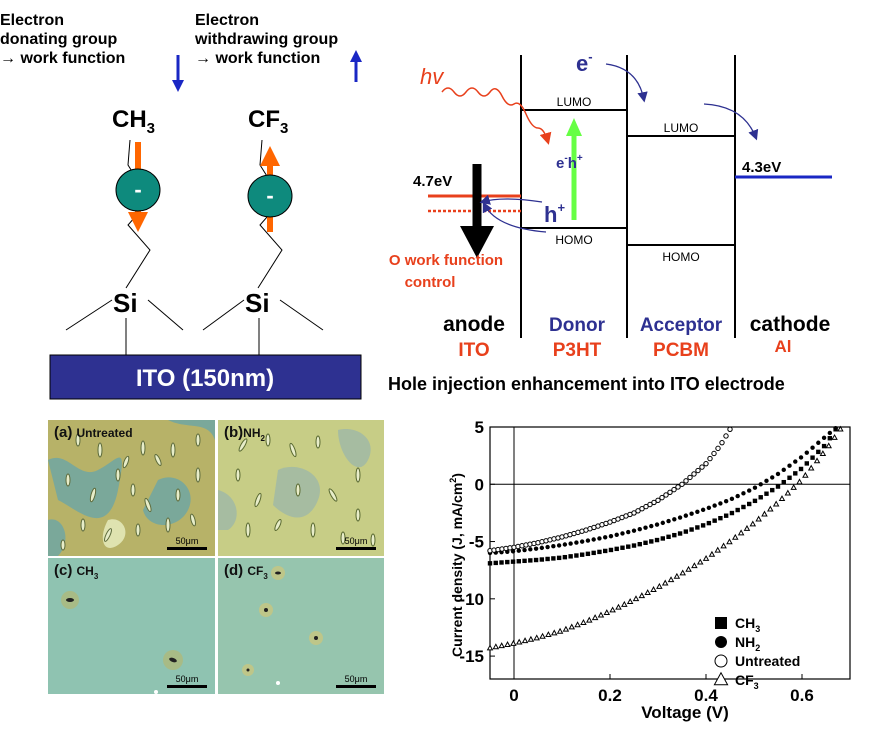  Describe the element at coordinates (227, 20) in the screenshot. I see `withdrawing-line-1: Electron` at that location.